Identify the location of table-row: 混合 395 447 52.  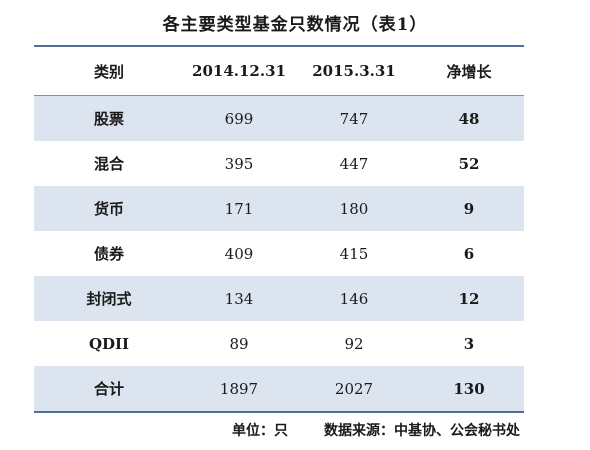
(279, 163).